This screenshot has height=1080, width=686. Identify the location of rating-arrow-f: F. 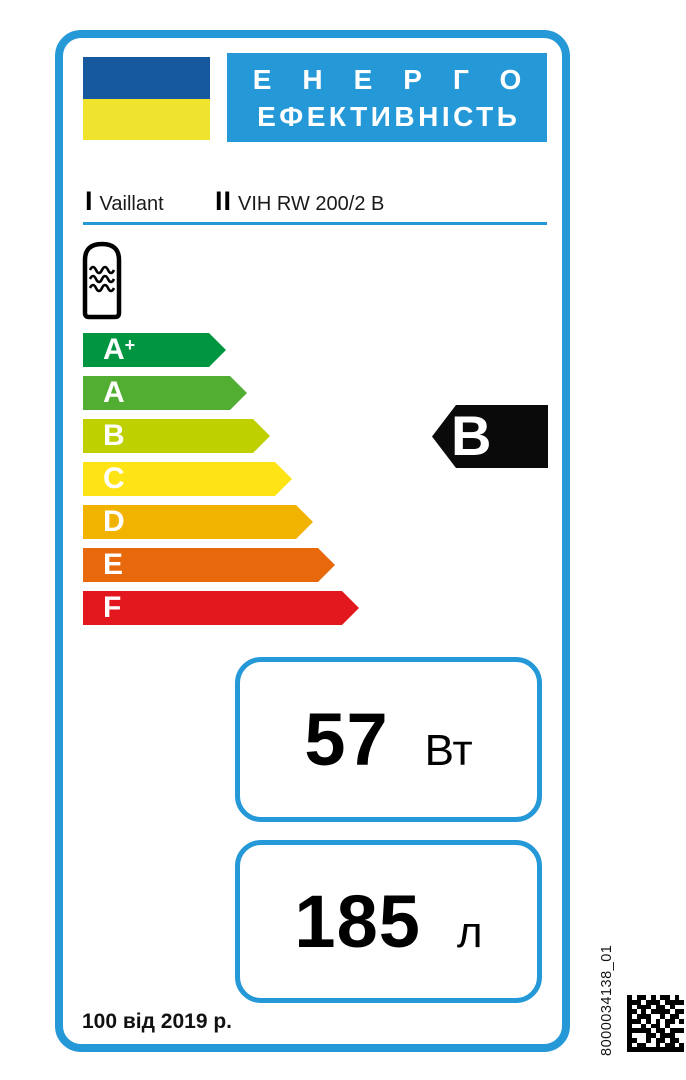
(221, 608).